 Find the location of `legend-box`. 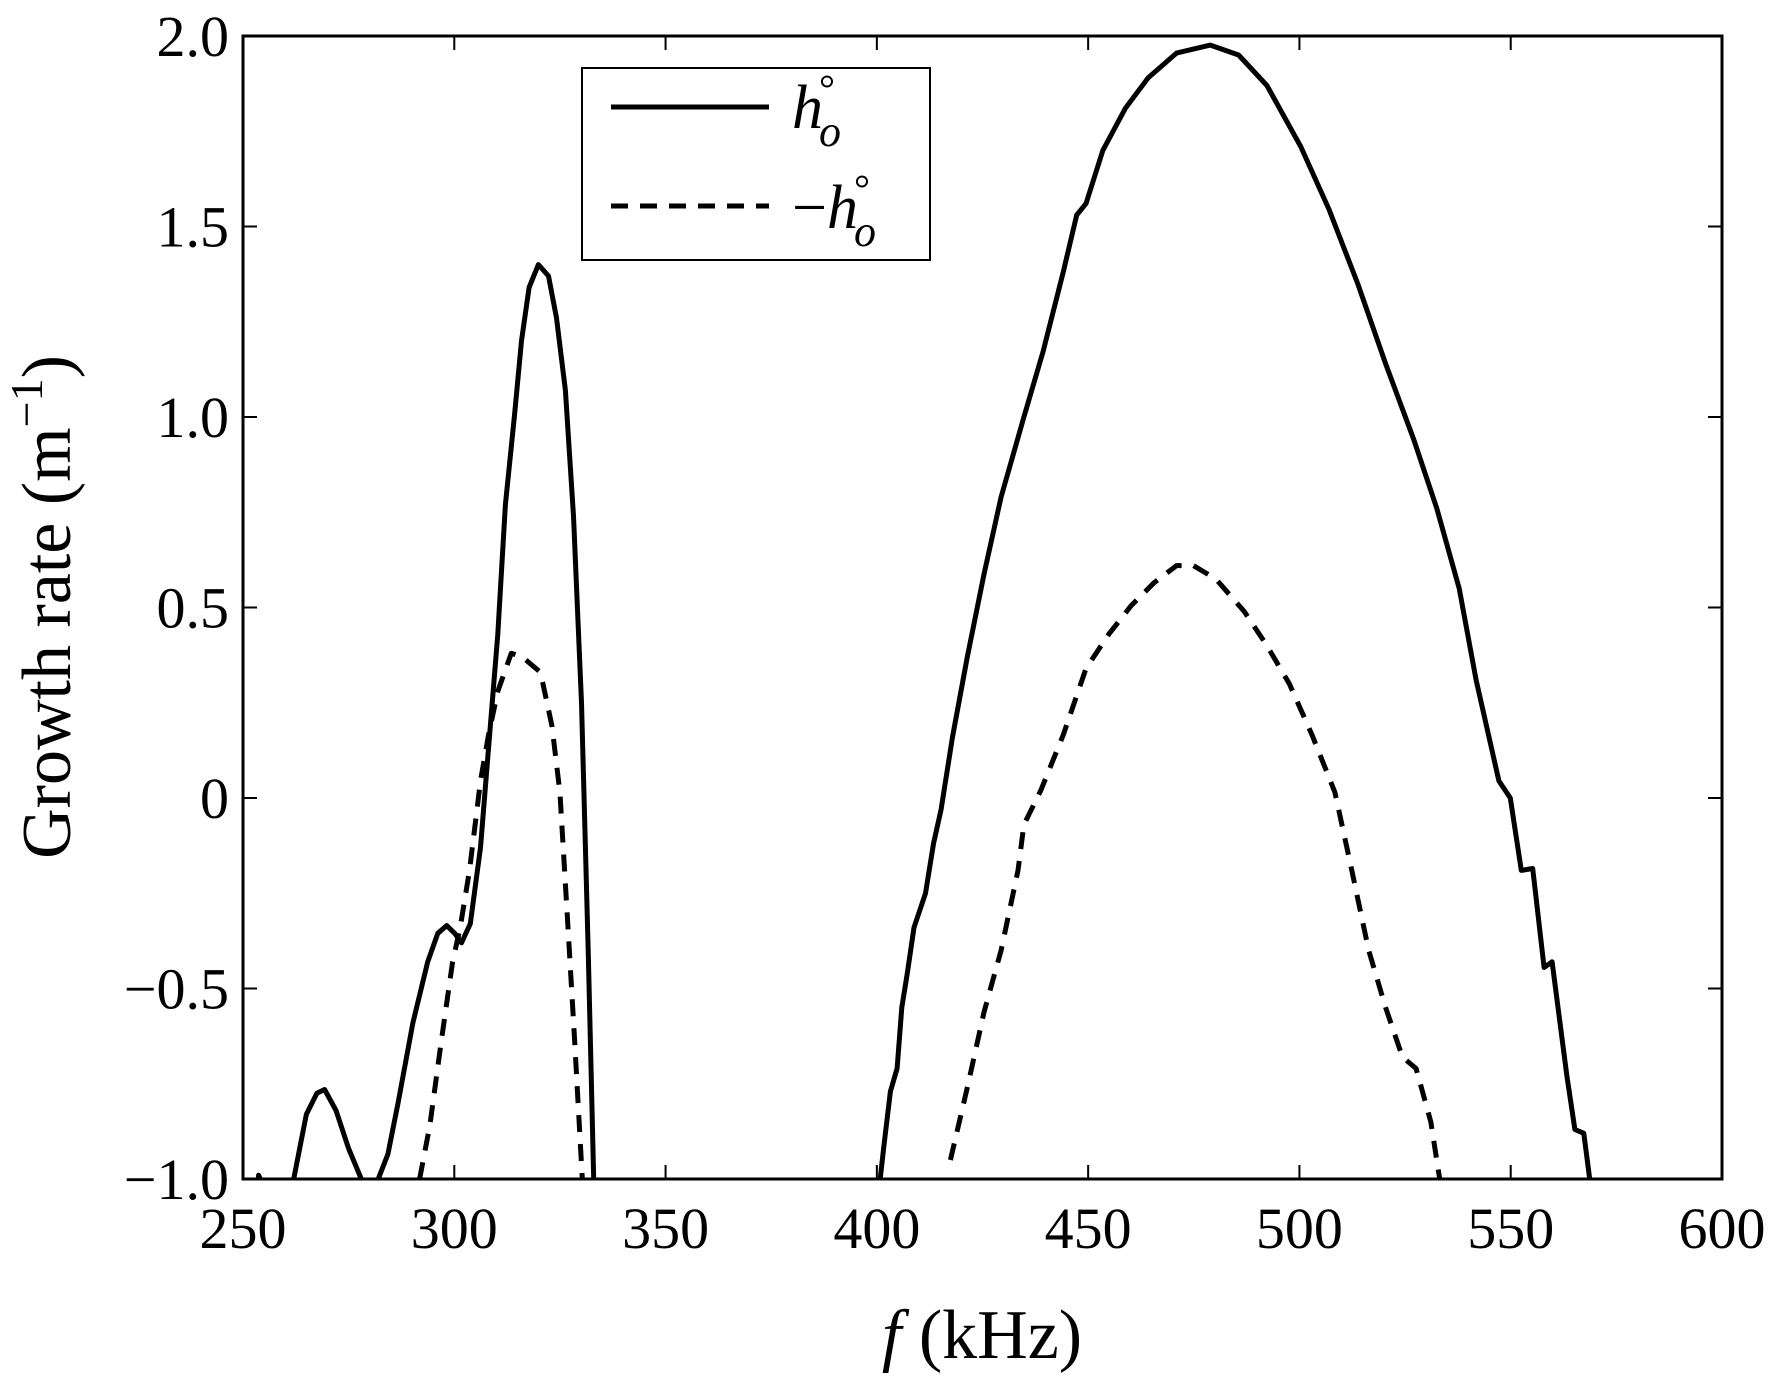

legend-box is located at coordinates (756, 164).